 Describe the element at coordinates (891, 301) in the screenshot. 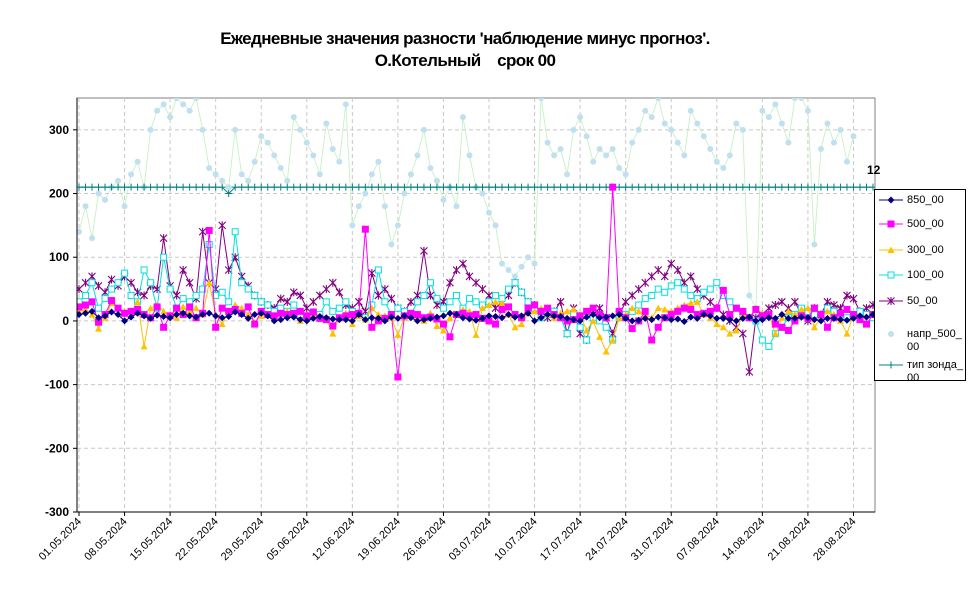

I see `legend-marker` at that location.